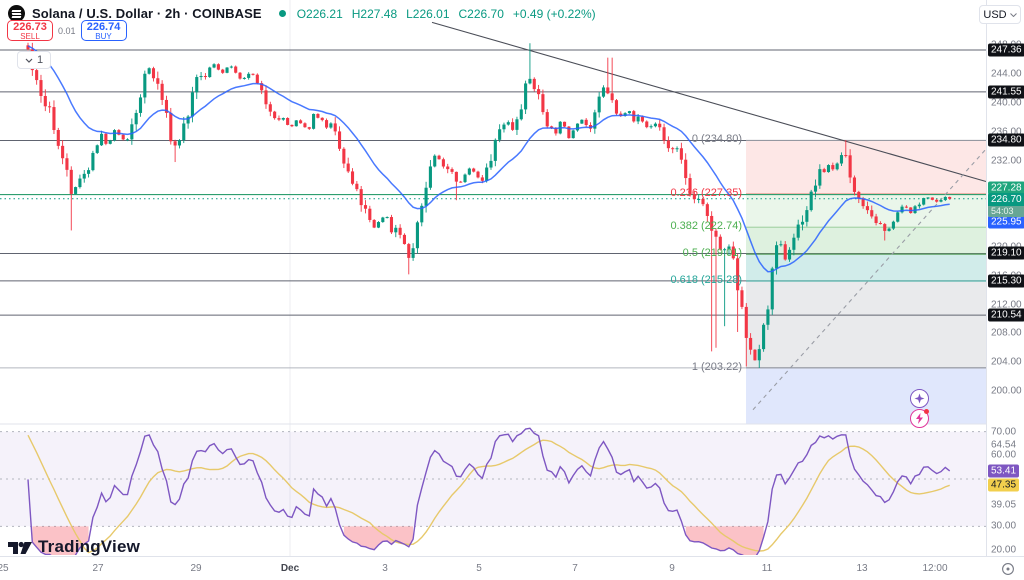  I want to click on price-tick: 204.00, so click(1006, 362).